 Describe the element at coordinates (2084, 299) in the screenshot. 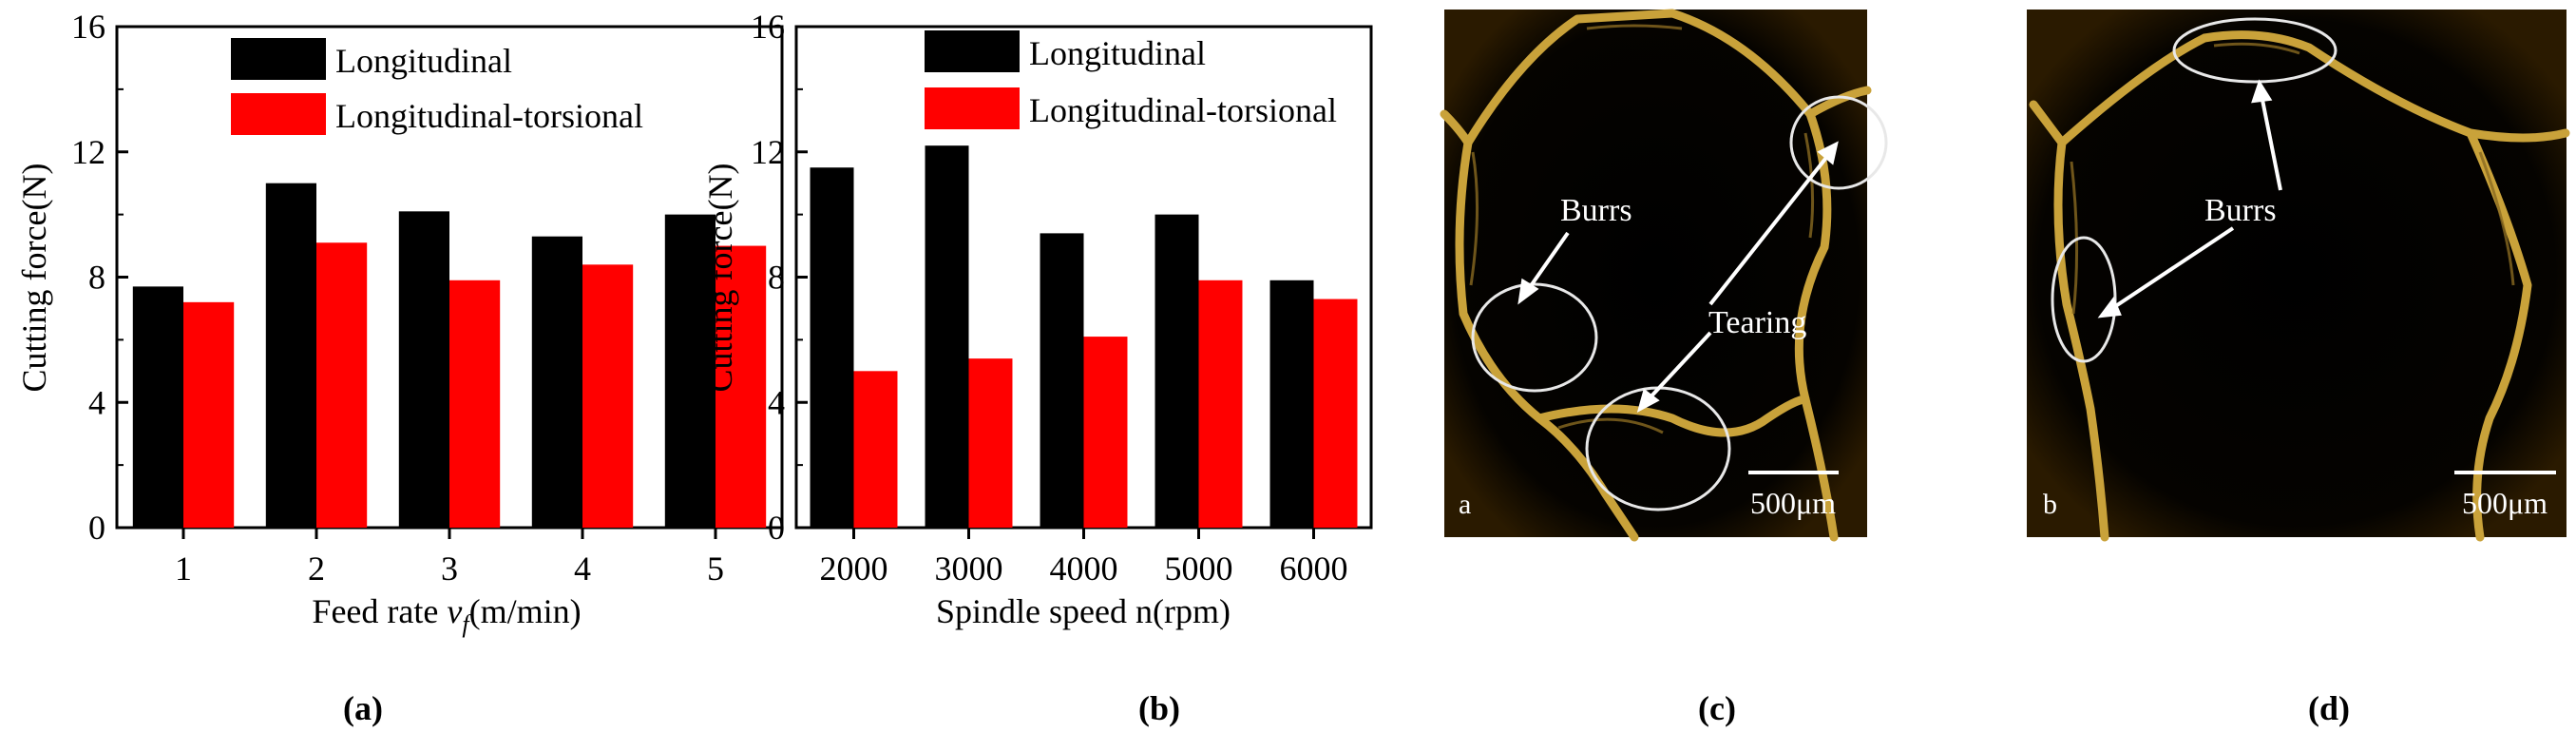

I see `micrograph-d-circle-burrs-left` at that location.